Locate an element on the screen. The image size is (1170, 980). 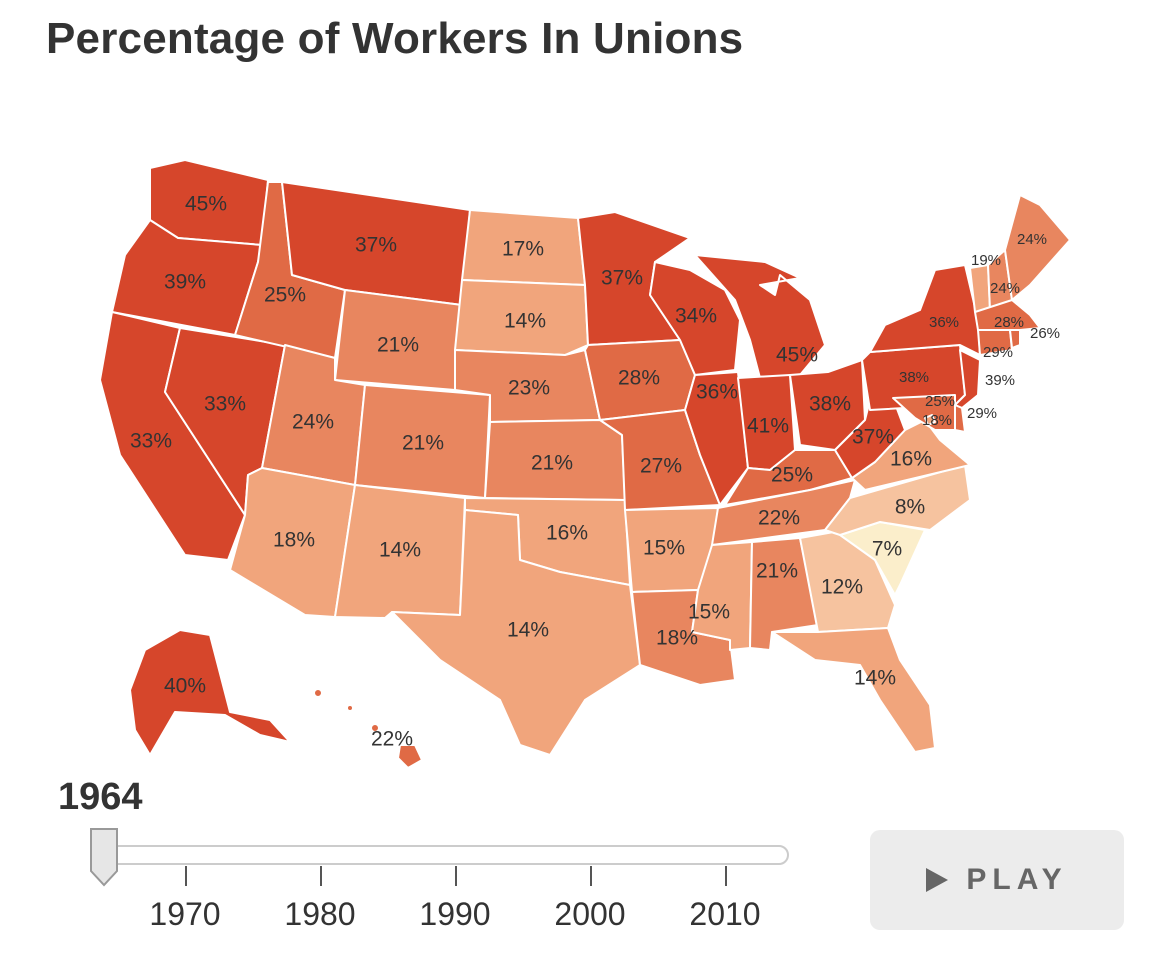
state-md is located at coordinates (924, 412).